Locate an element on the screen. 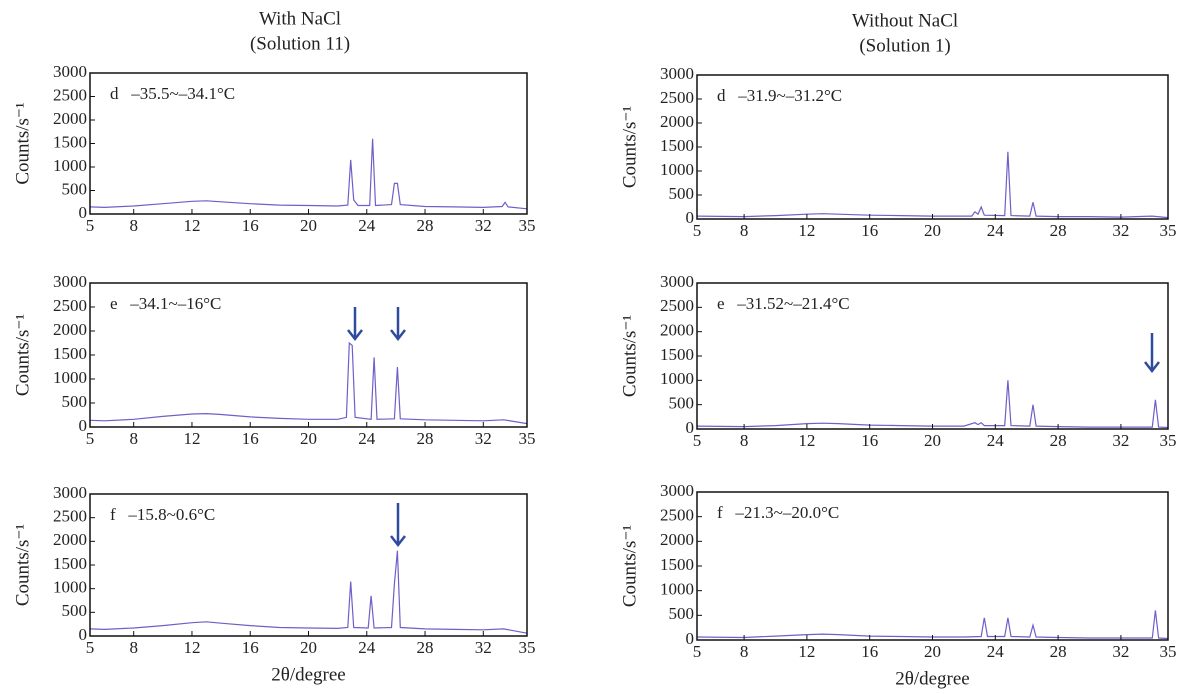 This screenshot has width=1180, height=694. column-title: Without NaCl is located at coordinates (905, 20).